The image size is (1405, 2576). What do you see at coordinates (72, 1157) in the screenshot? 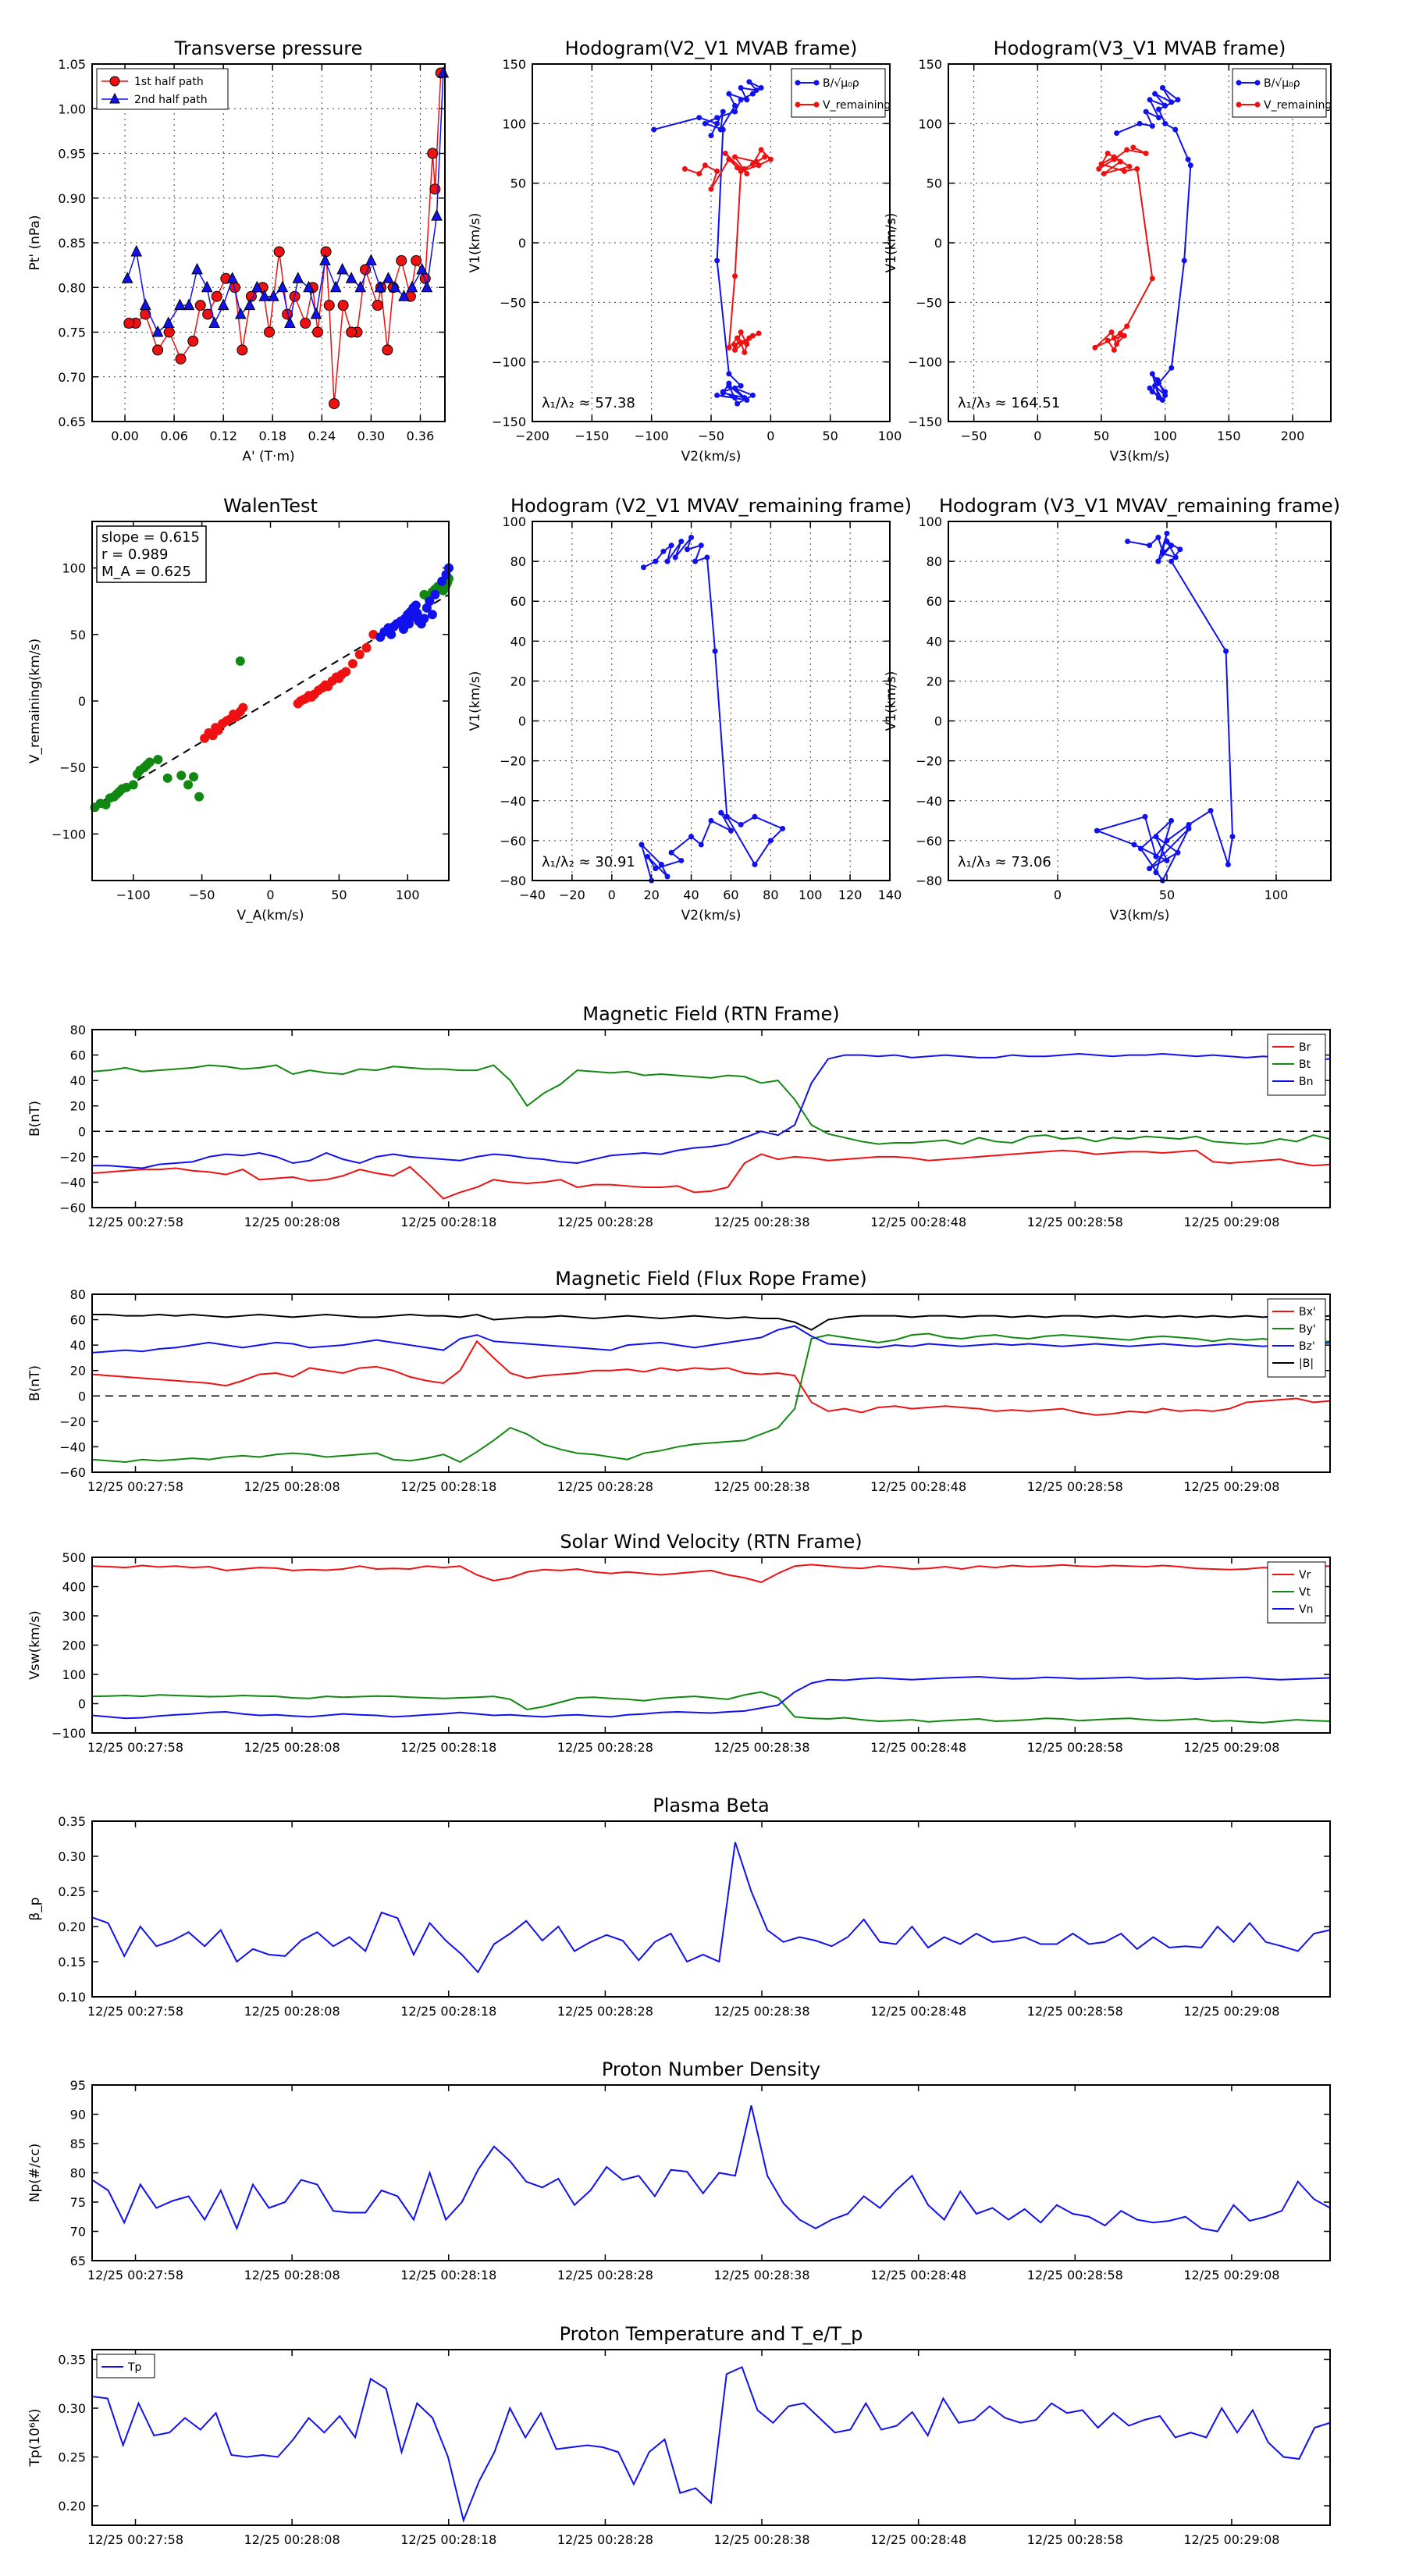
I see `y-tick-label: −20` at bounding box center [72, 1157].